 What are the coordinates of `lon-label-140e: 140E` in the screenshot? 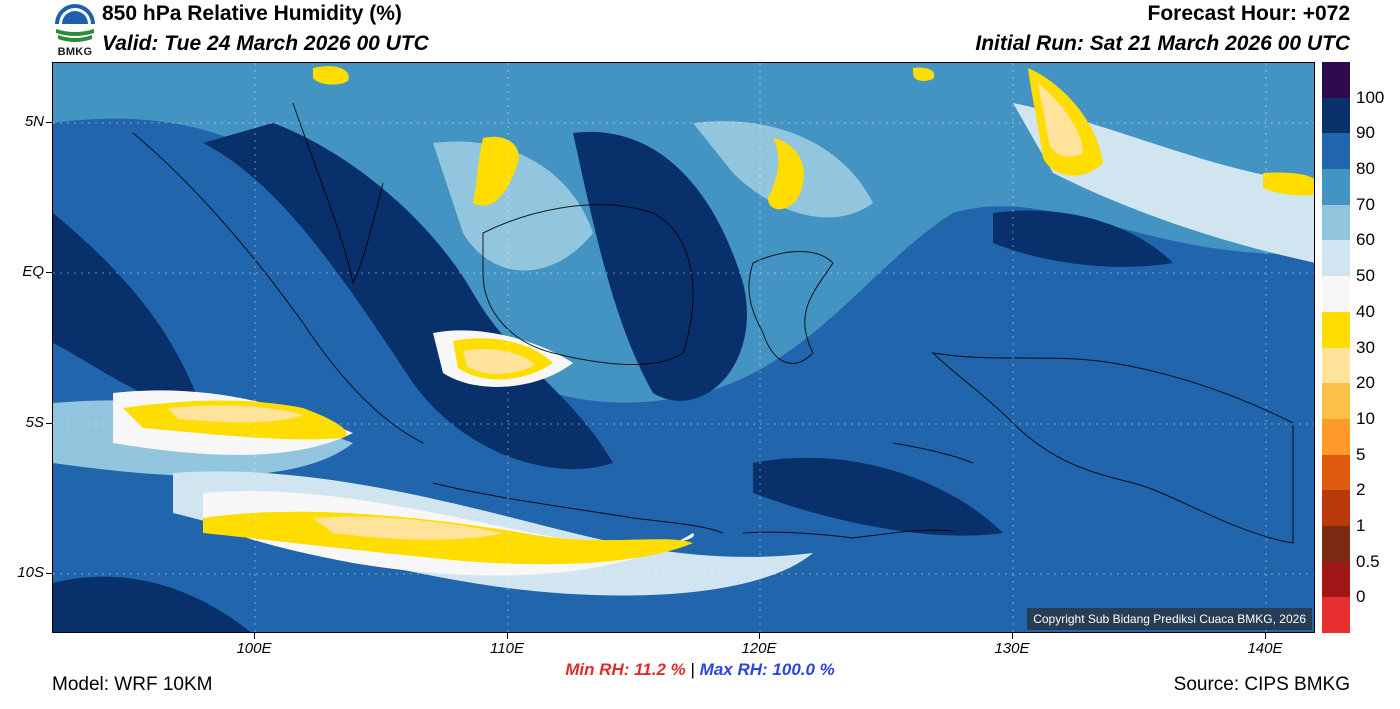 It's located at (1265, 648).